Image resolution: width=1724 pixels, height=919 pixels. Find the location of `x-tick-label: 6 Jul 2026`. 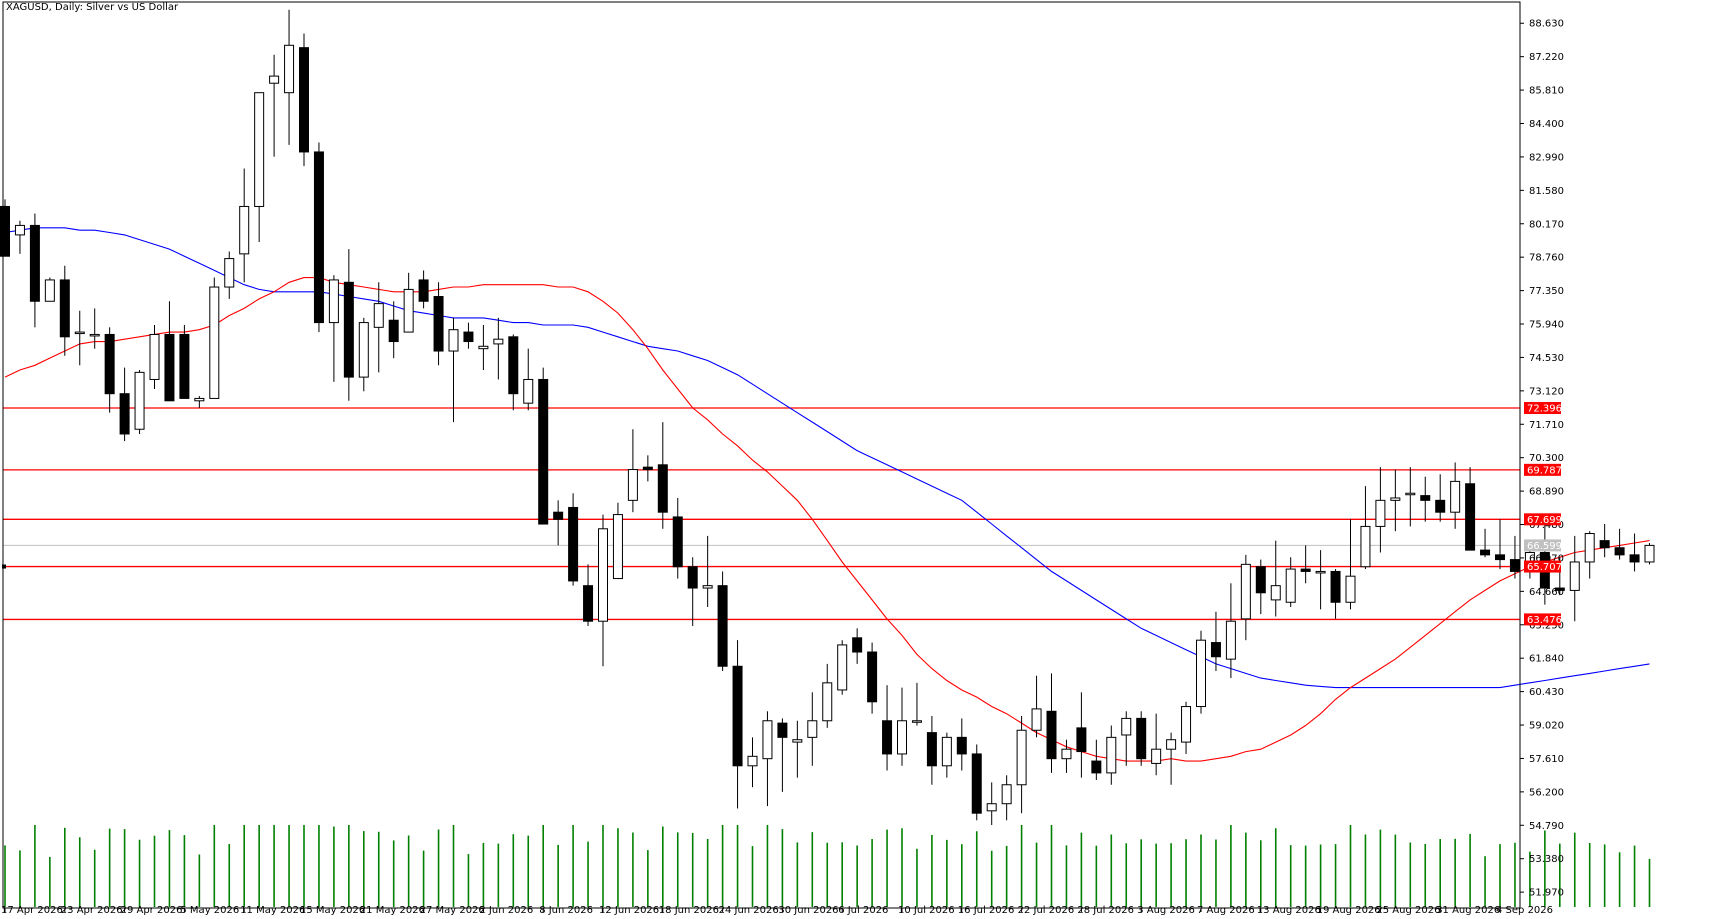

x-tick-label: 6 Jul 2026 is located at coordinates (863, 910).